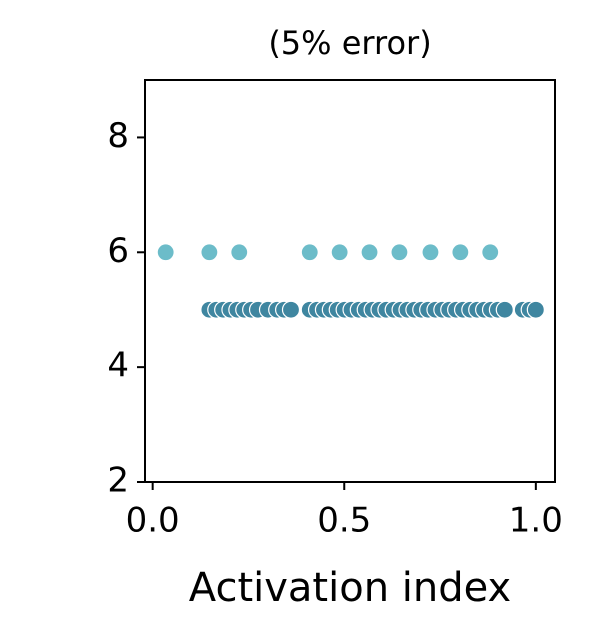 This screenshot has width=598, height=642. Describe the element at coordinates (349, 43) in the screenshot. I see `chart-title: (5% error)` at that location.